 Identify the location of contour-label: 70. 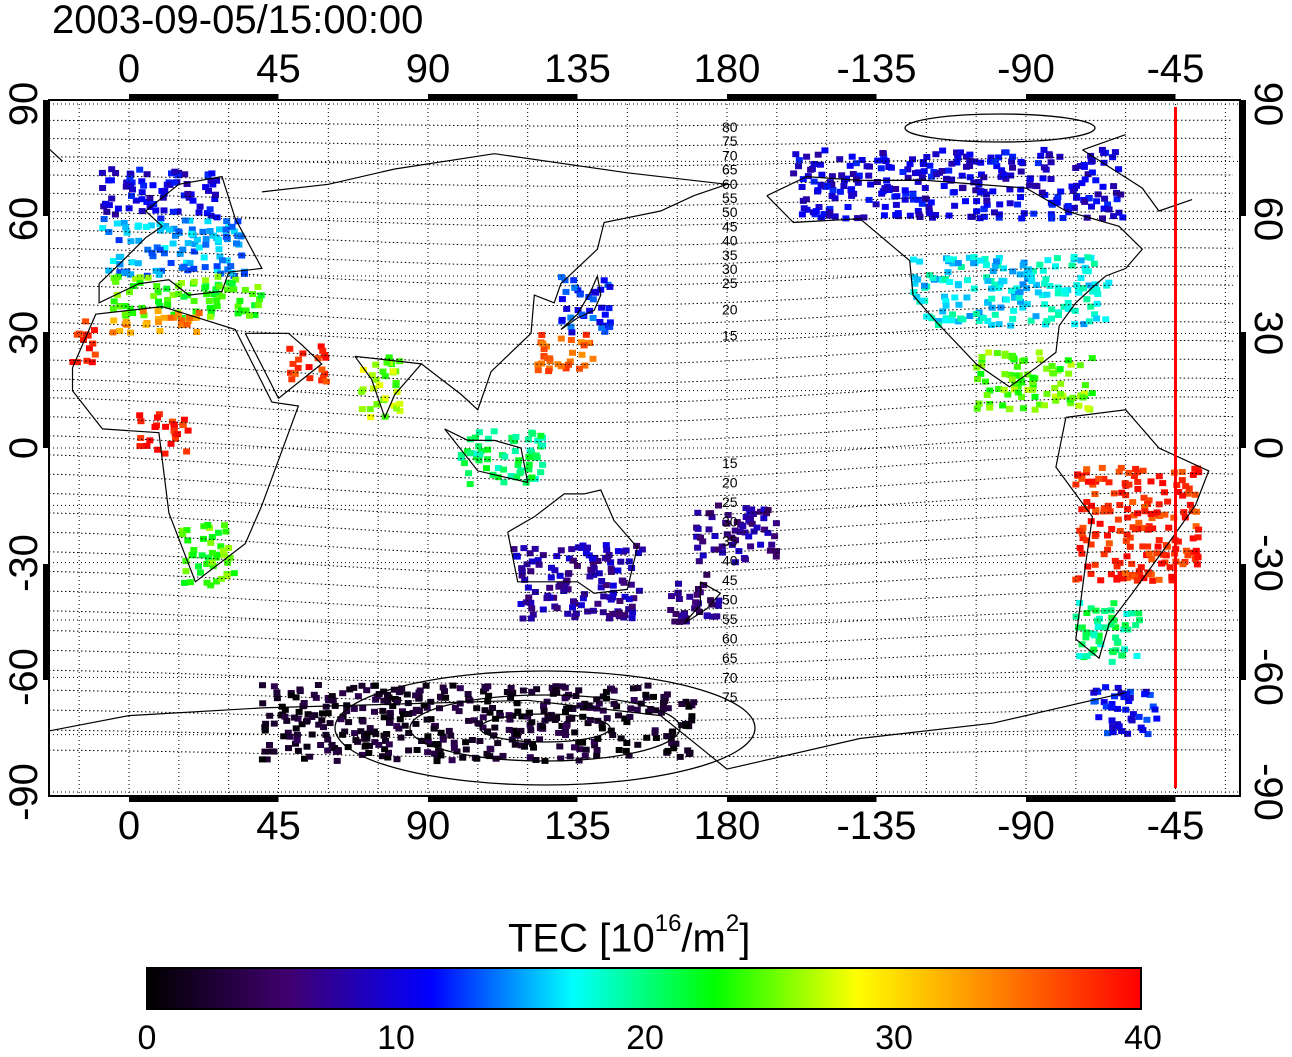
(730, 155).